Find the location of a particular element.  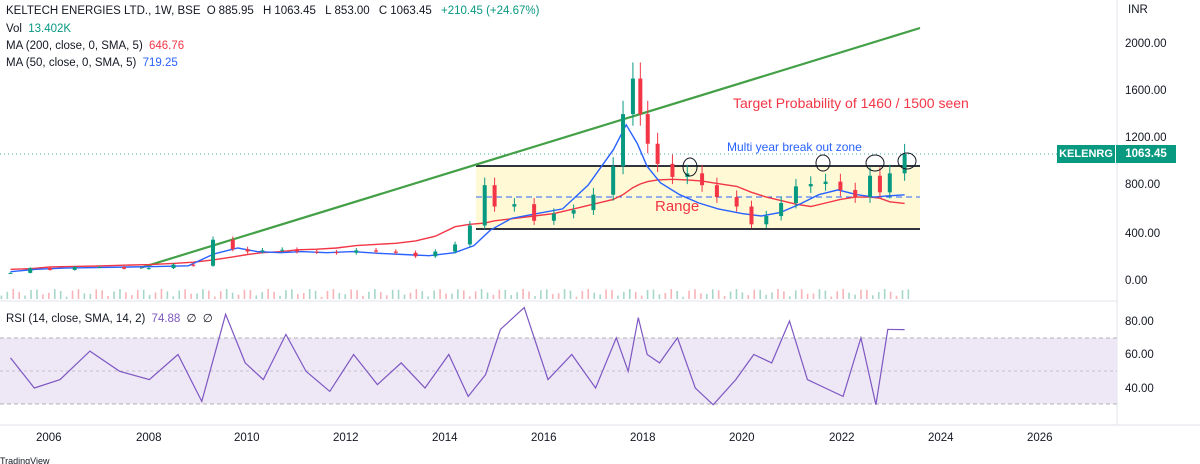

price-tick: 0.00 is located at coordinates (1136, 281).